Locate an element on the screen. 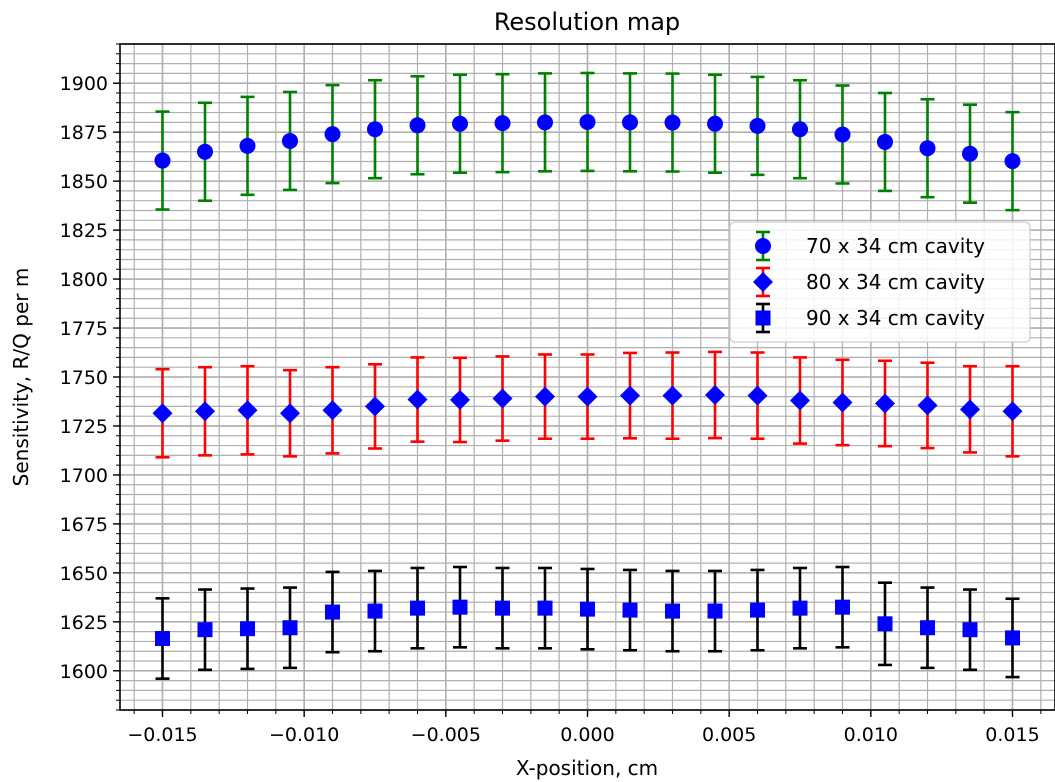 This screenshot has width=1055, height=782. y-tick-label: 1600 is located at coordinates (84, 672).